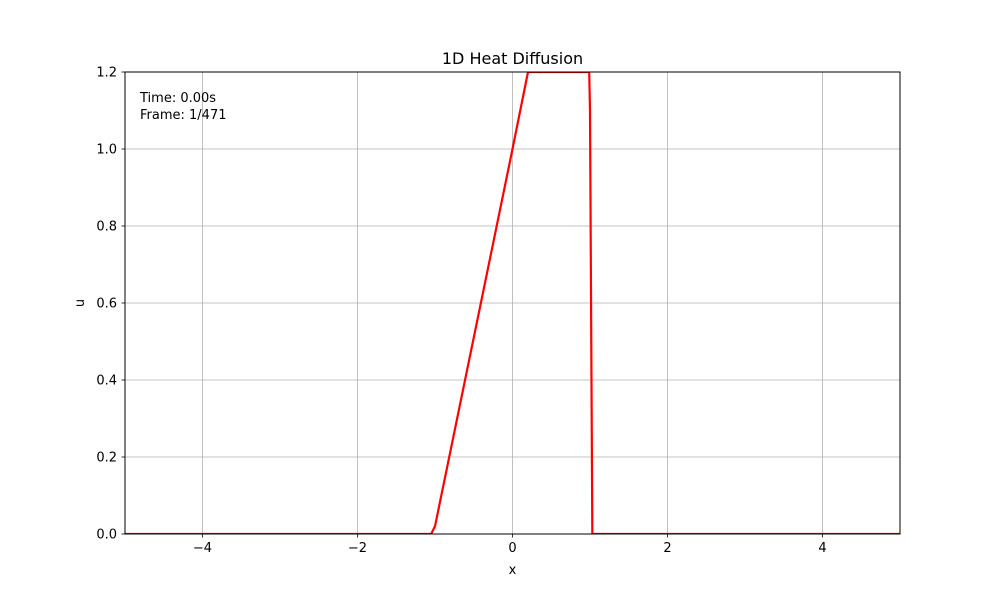 The height and width of the screenshot is (600, 1000). I want to click on x-tick-label: −2, so click(357, 548).